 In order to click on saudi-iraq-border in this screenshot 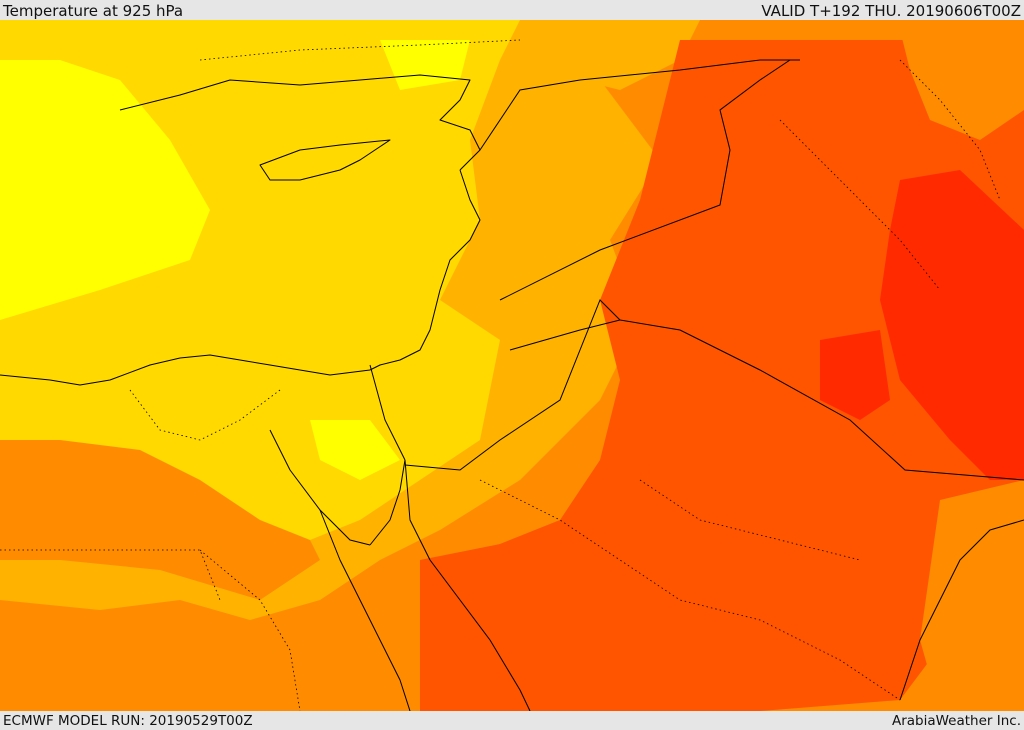, I will do `click(821, 400)`.